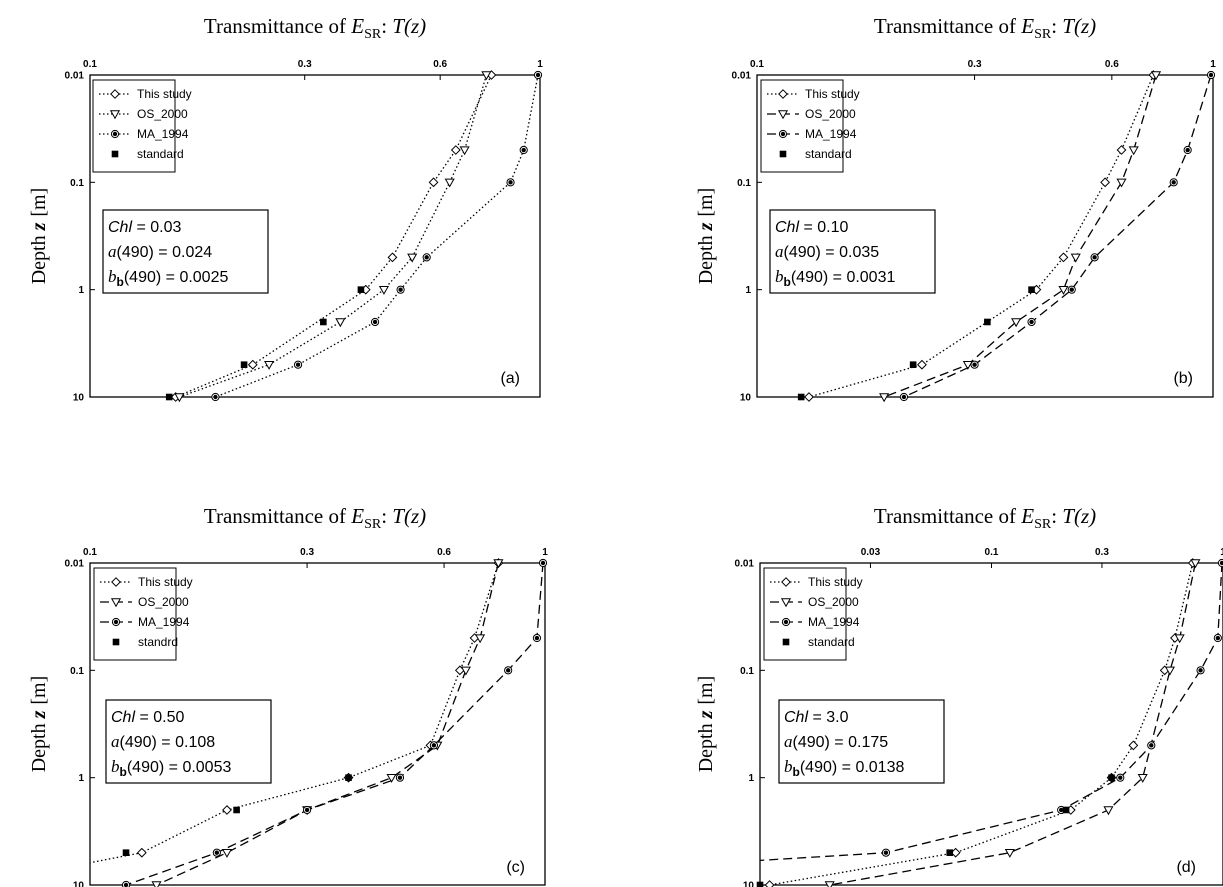 This screenshot has height=887, width=1223. Describe the element at coordinates (787, 227) in the screenshot. I see `text-part: Chl` at that location.